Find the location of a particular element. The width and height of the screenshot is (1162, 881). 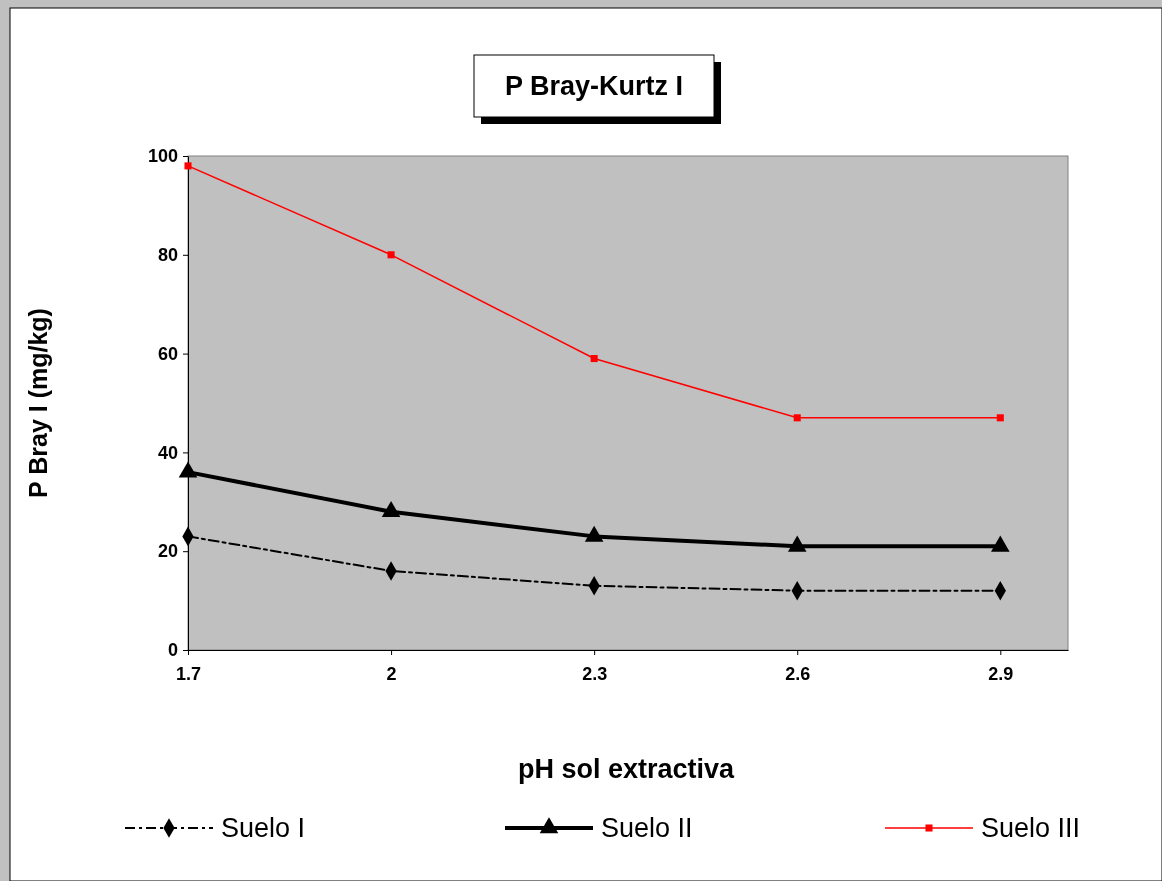

x-tick-label: 2.3 is located at coordinates (595, 673).